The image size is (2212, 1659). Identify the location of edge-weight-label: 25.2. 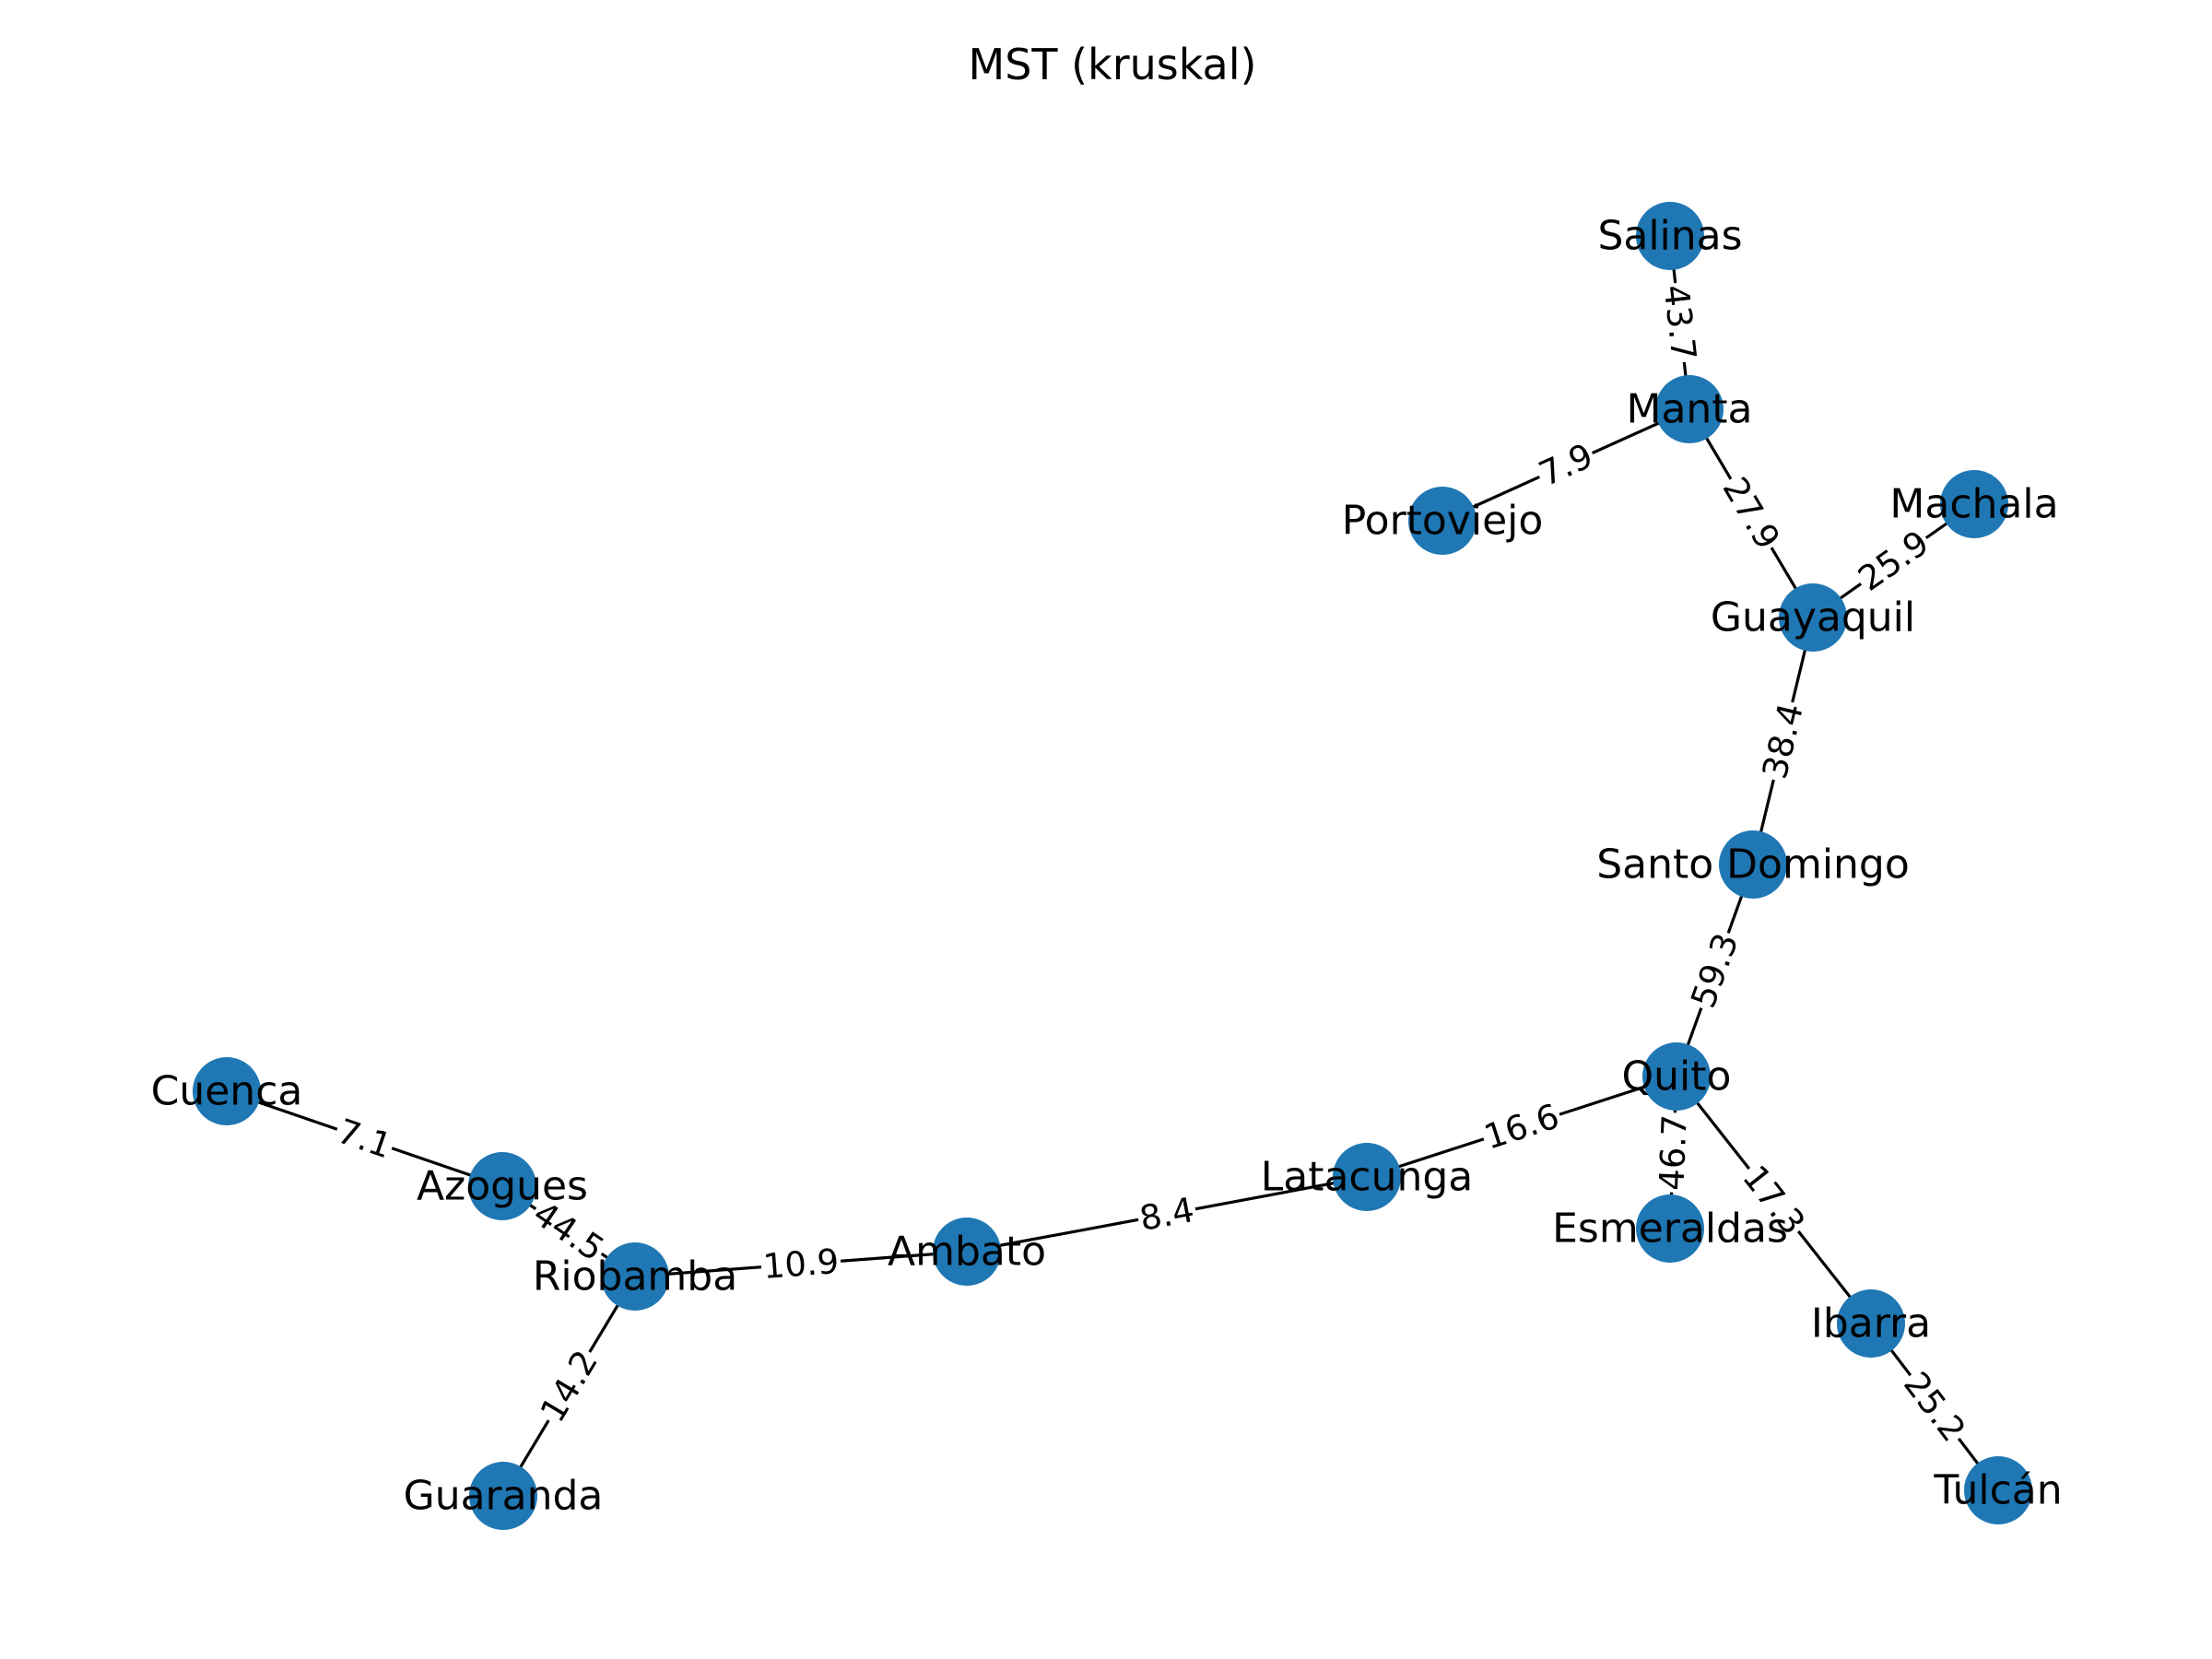
(1934, 1407).